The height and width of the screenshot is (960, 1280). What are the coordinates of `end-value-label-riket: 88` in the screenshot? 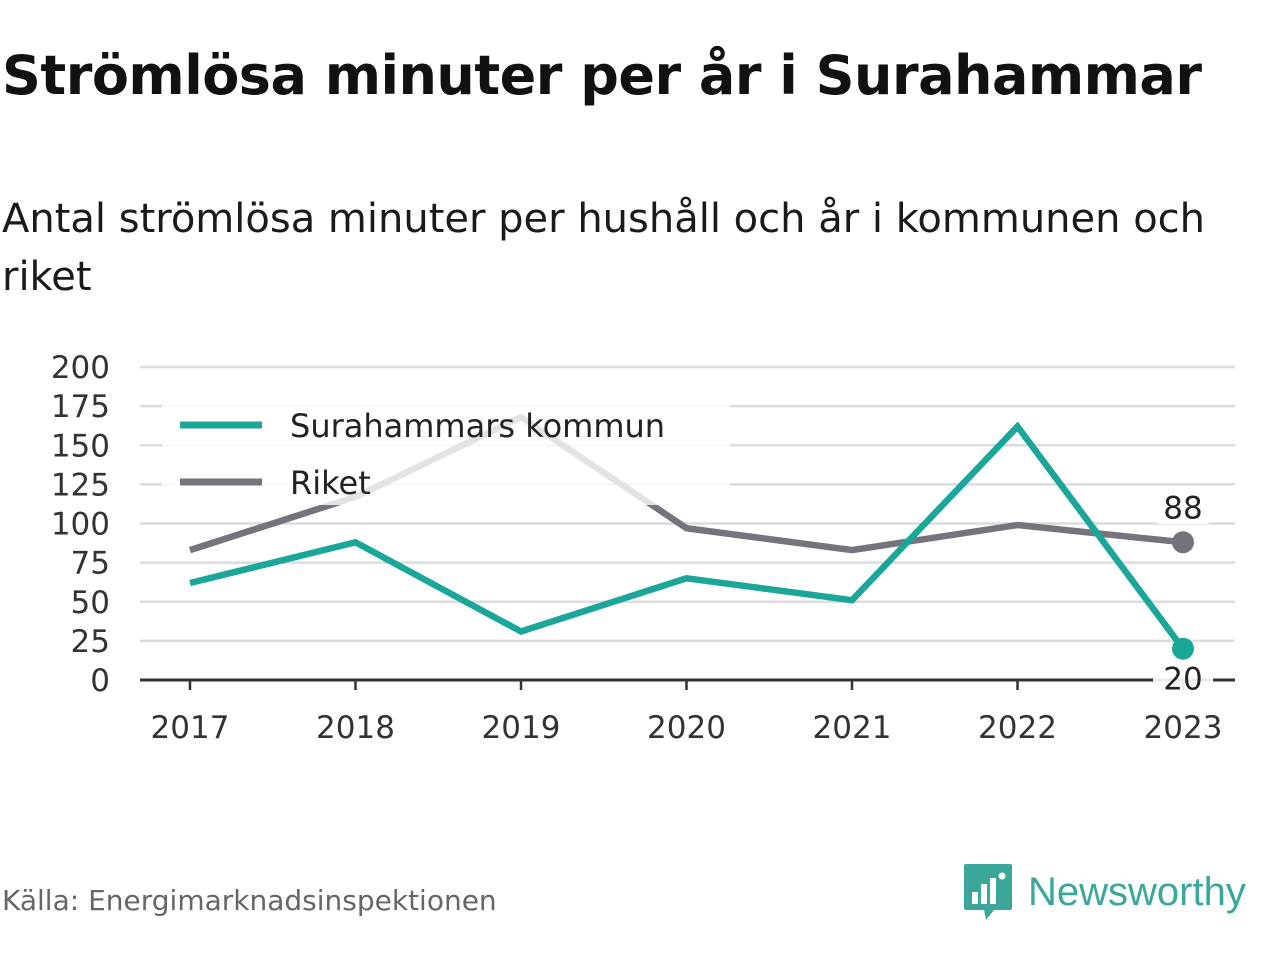 It's located at (1182, 508).